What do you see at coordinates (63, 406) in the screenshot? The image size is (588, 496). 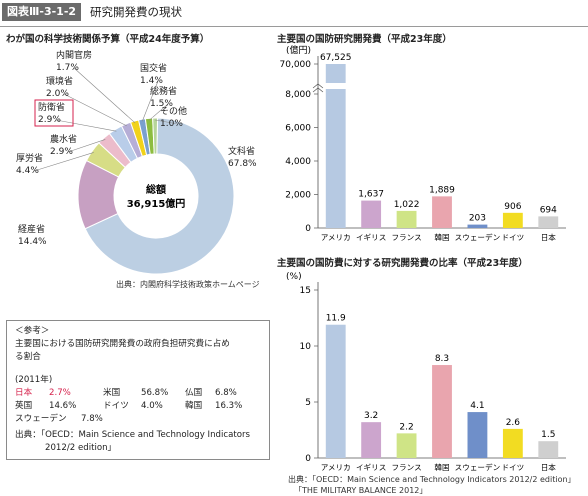 I see `reference-value: 14.6%` at bounding box center [63, 406].